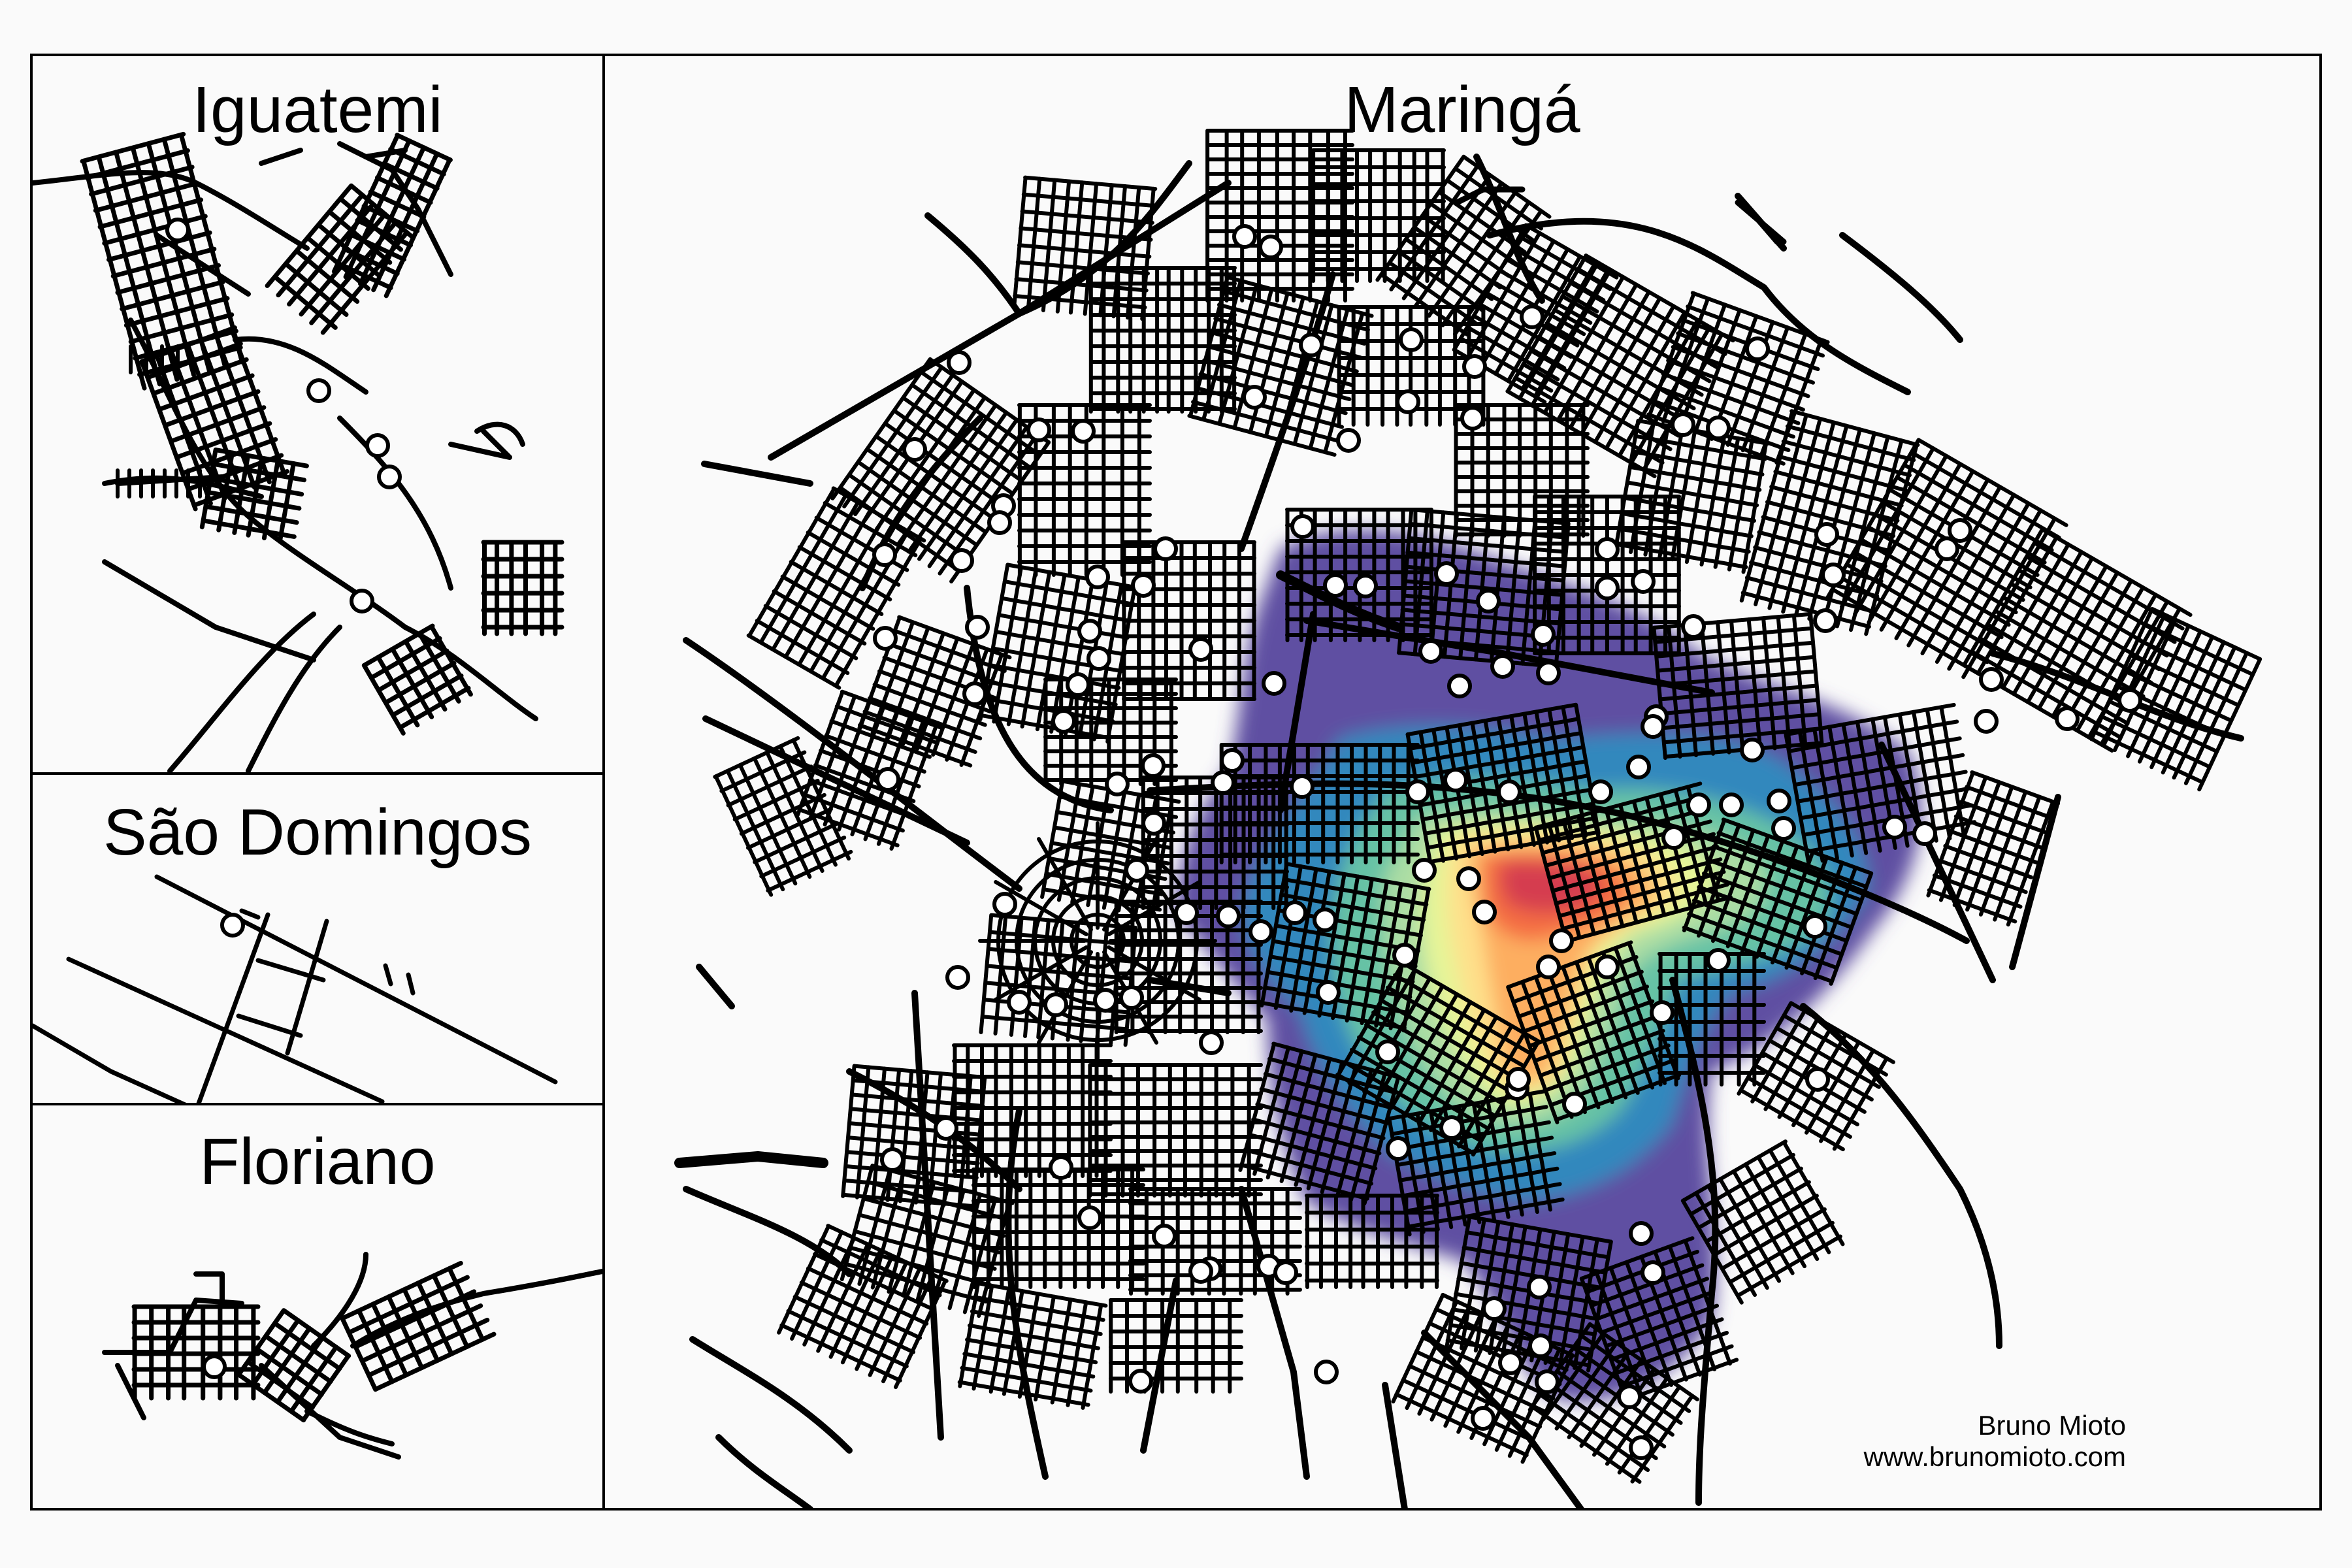 Image resolution: width=2352 pixels, height=1568 pixels. I want to click on iguatemi-point-markers, so click(283, 415).